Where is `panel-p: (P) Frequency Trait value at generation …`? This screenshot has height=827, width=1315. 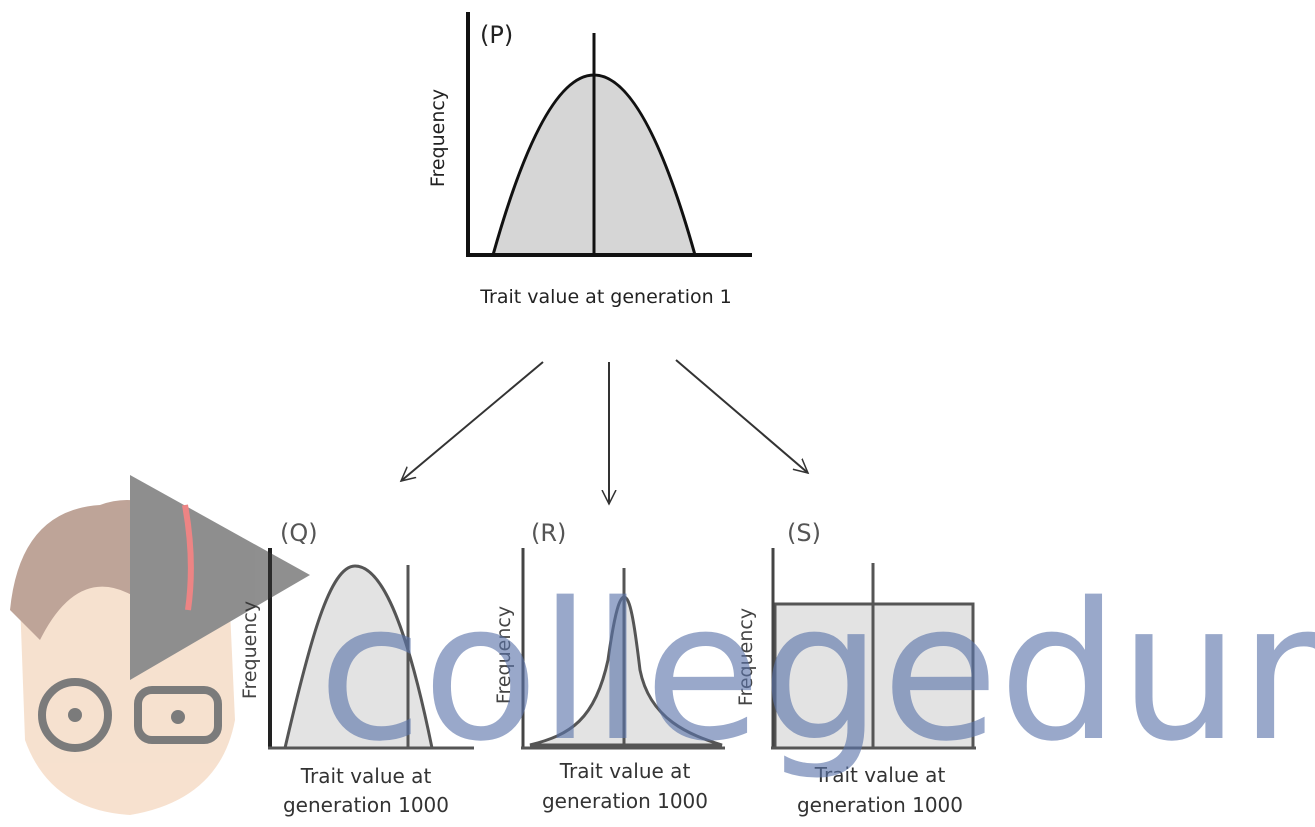
panel-p: (P) Frequency Trait value at generation … is located at coordinates (589, 160).